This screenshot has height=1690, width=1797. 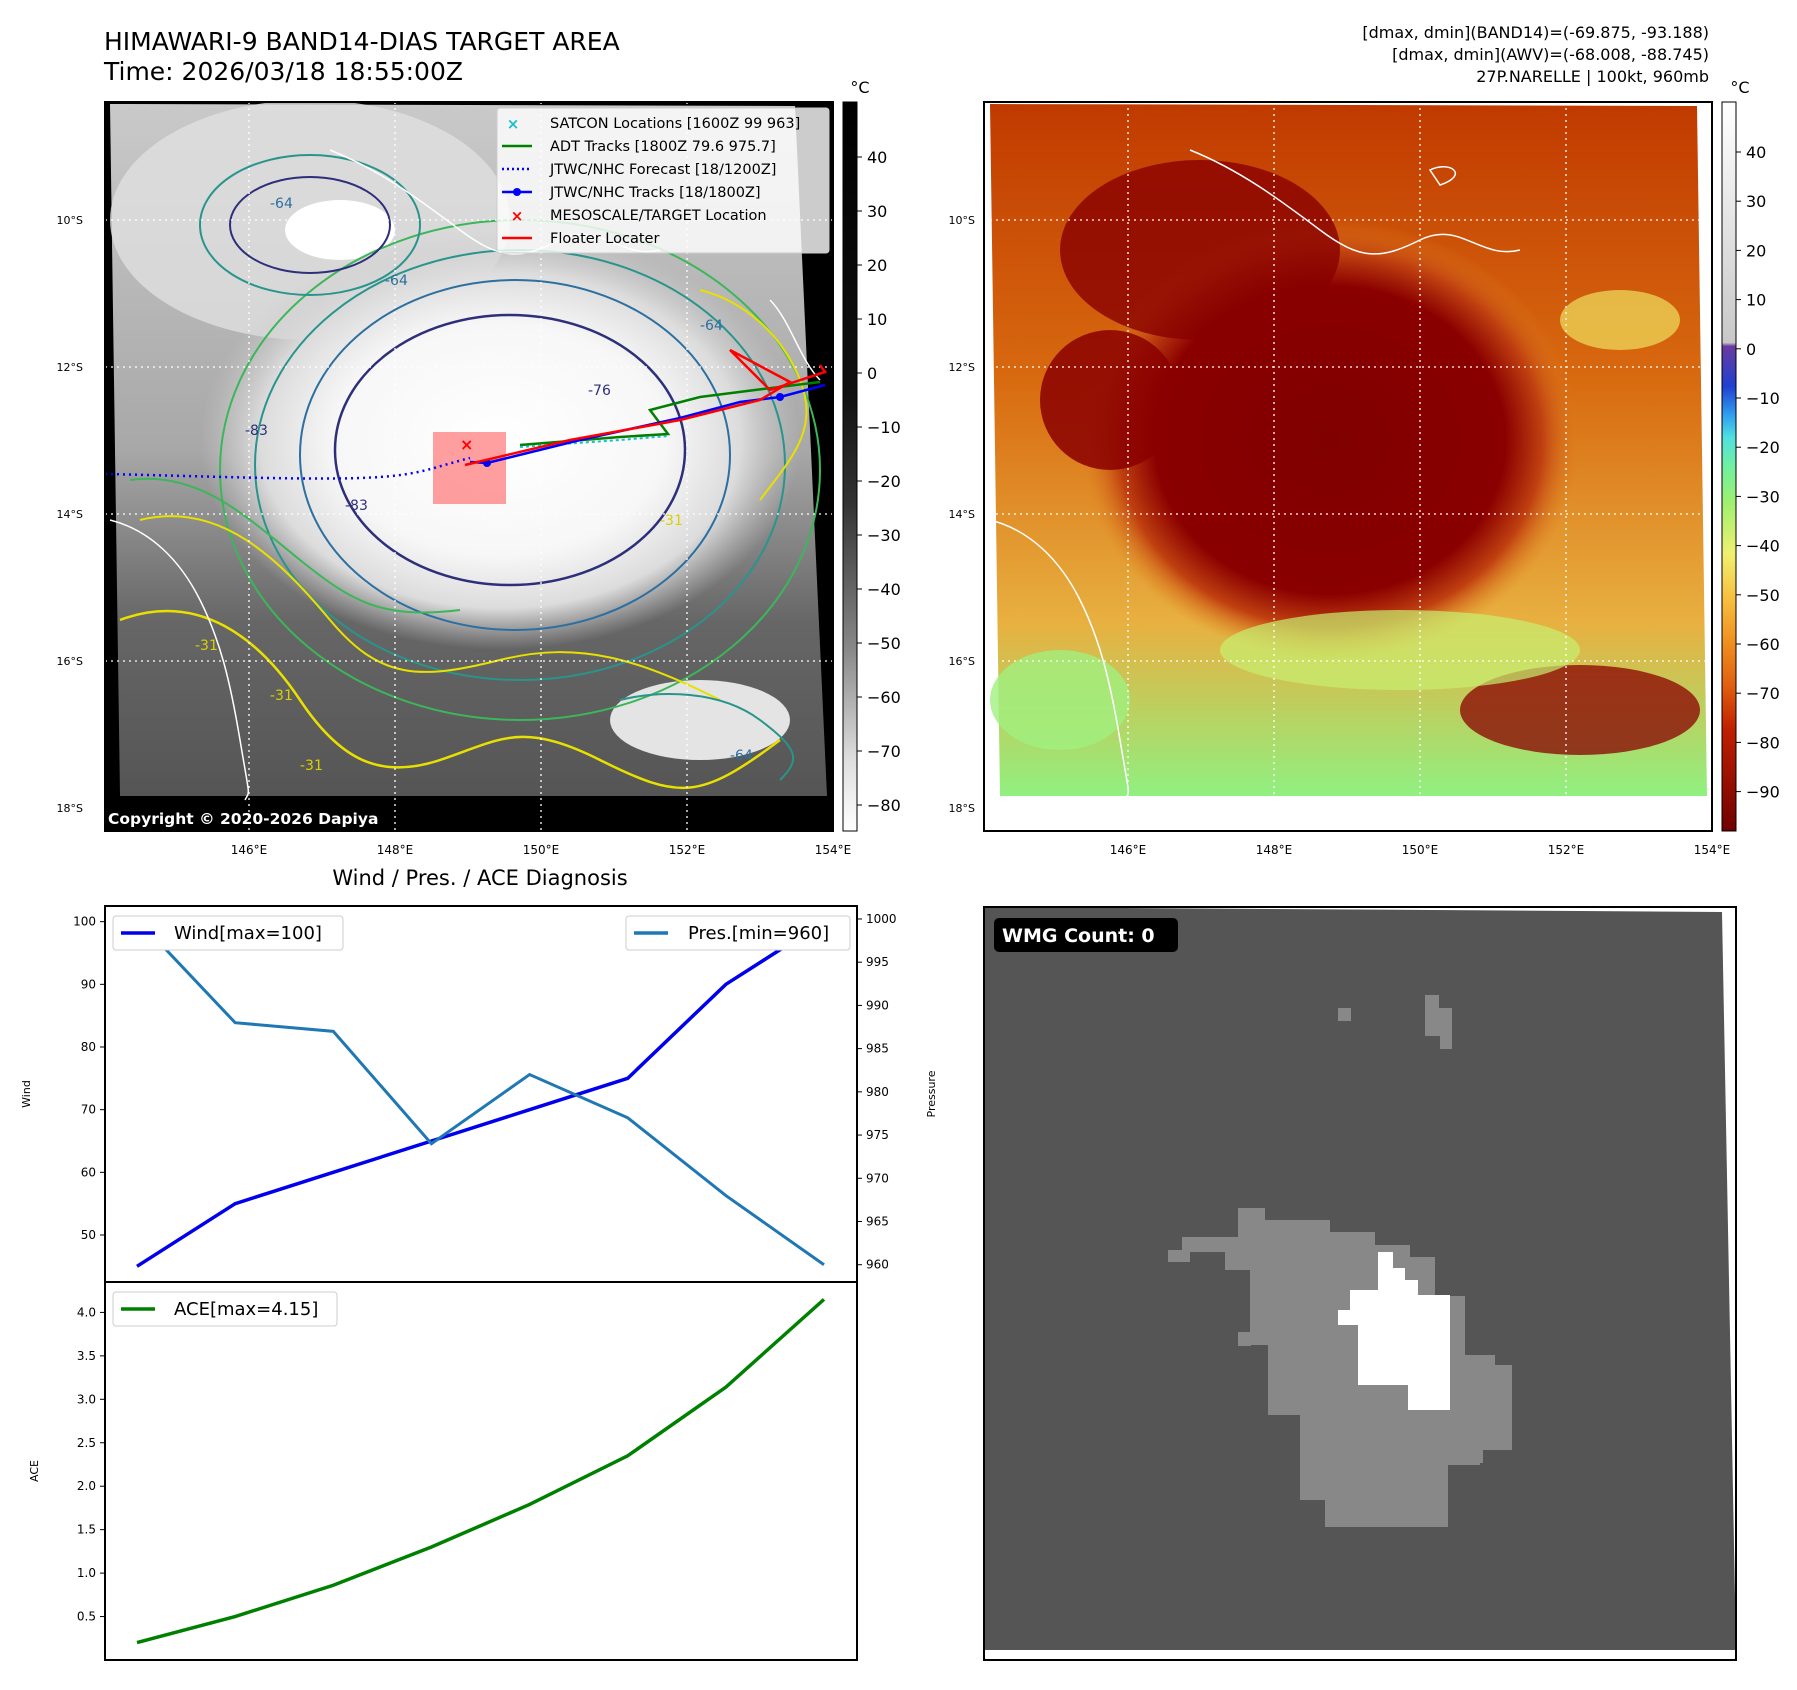 What do you see at coordinates (86, 1617) in the screenshot?
I see `ace-tick-label: 0.5` at bounding box center [86, 1617].